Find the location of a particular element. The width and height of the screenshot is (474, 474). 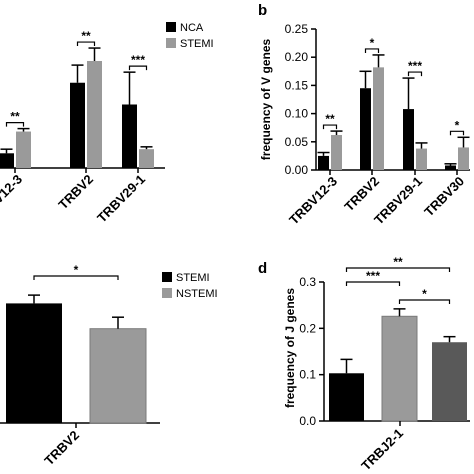

y-axis-title: frequency of J genes is located at coordinates (290, 348).